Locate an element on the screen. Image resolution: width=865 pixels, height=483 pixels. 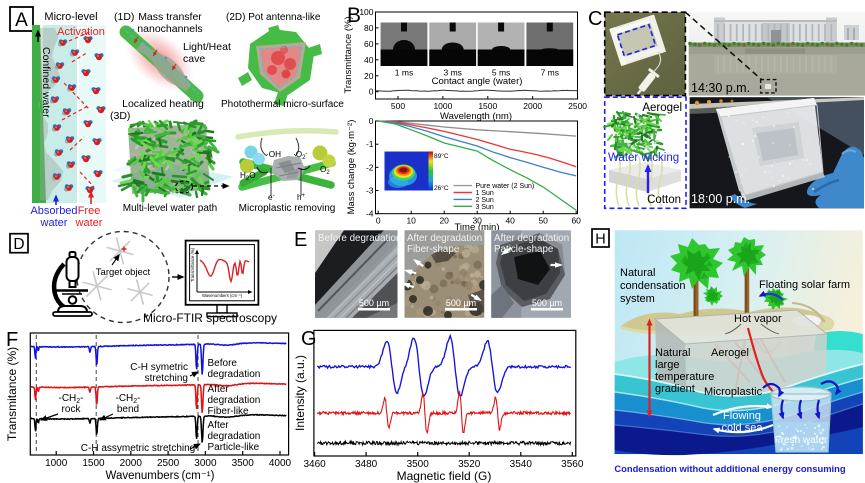
svg-text: -3 is located at coordinates (370, 191).